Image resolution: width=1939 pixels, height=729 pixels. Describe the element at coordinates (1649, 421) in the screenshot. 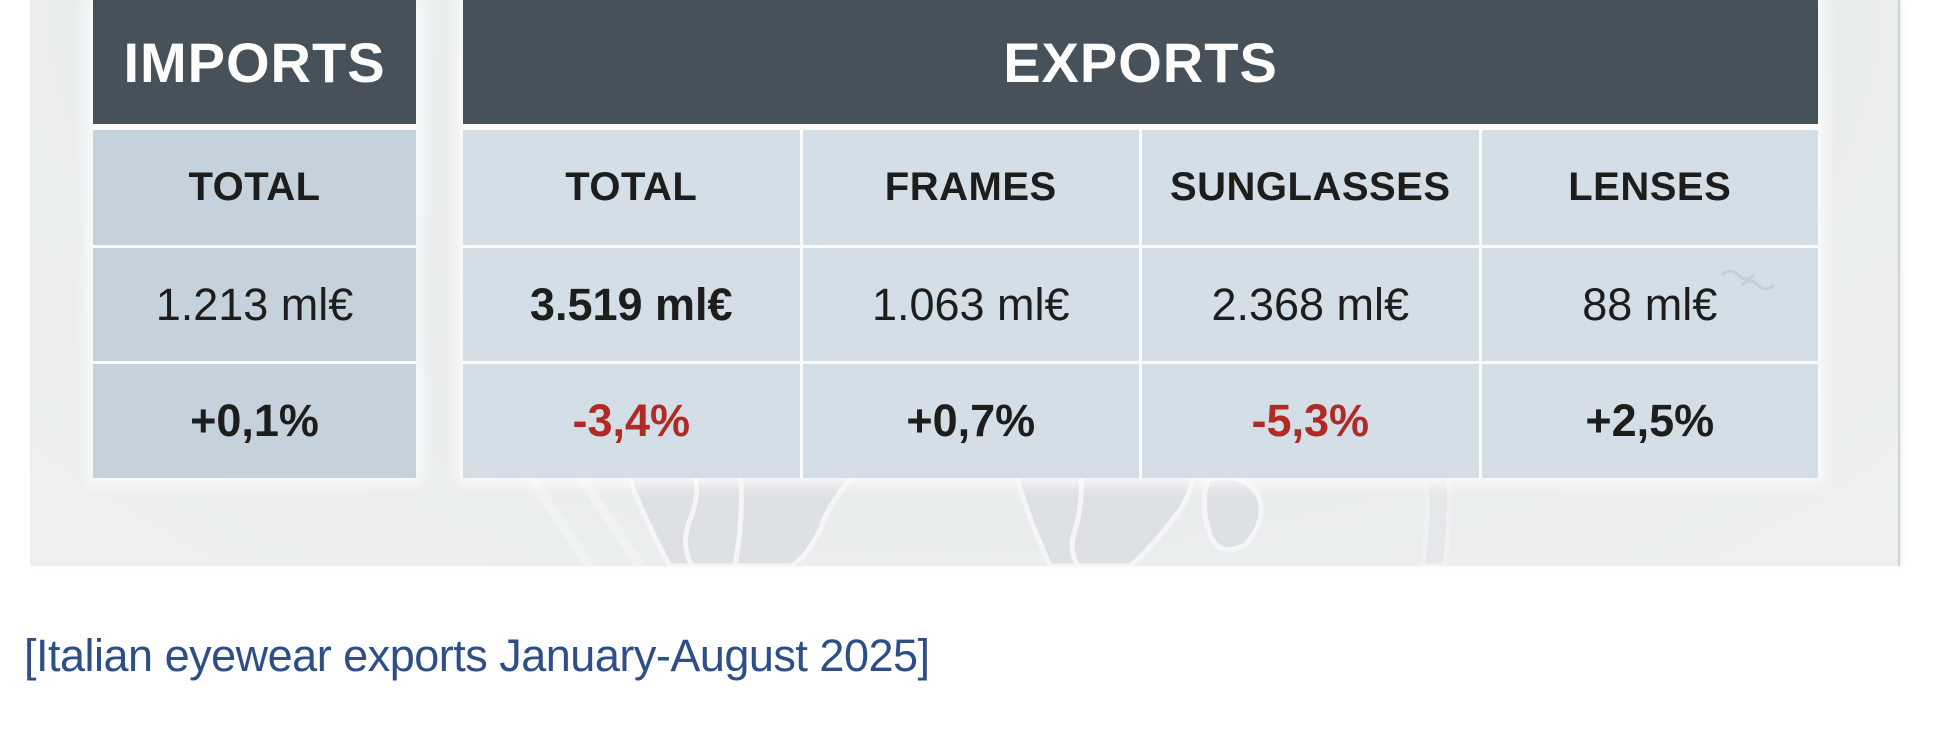

I see `exports-lenses-change: +2,5%` at that location.